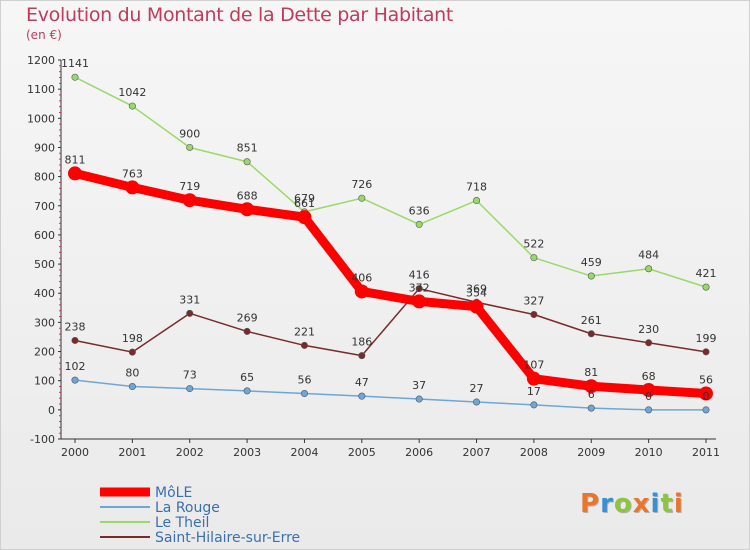 The image size is (750, 550). Describe the element at coordinates (190, 452) in the screenshot. I see `x-tick-label: 2002` at that location.